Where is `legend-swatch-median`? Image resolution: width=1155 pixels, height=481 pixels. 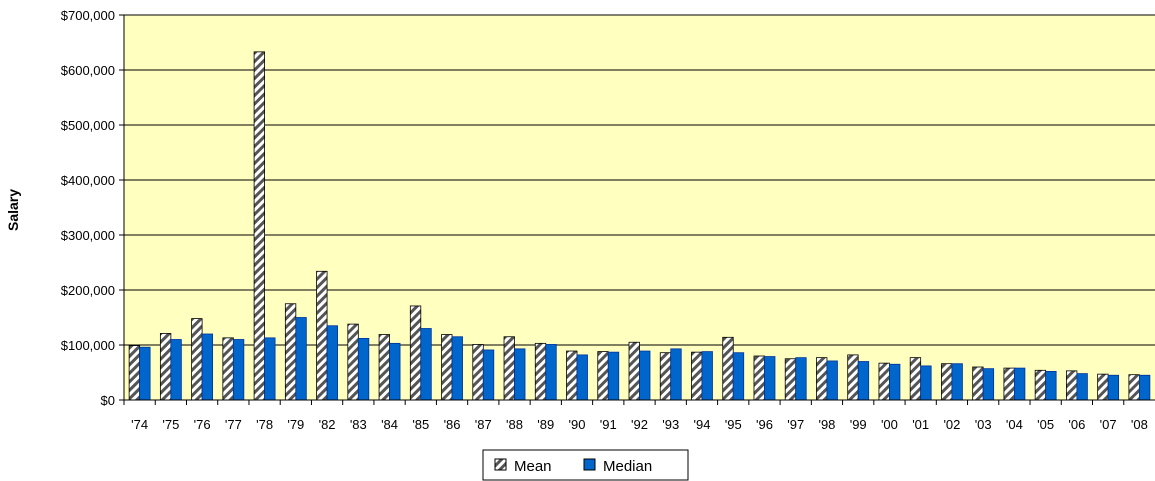 legend-swatch-median is located at coordinates (589, 464).